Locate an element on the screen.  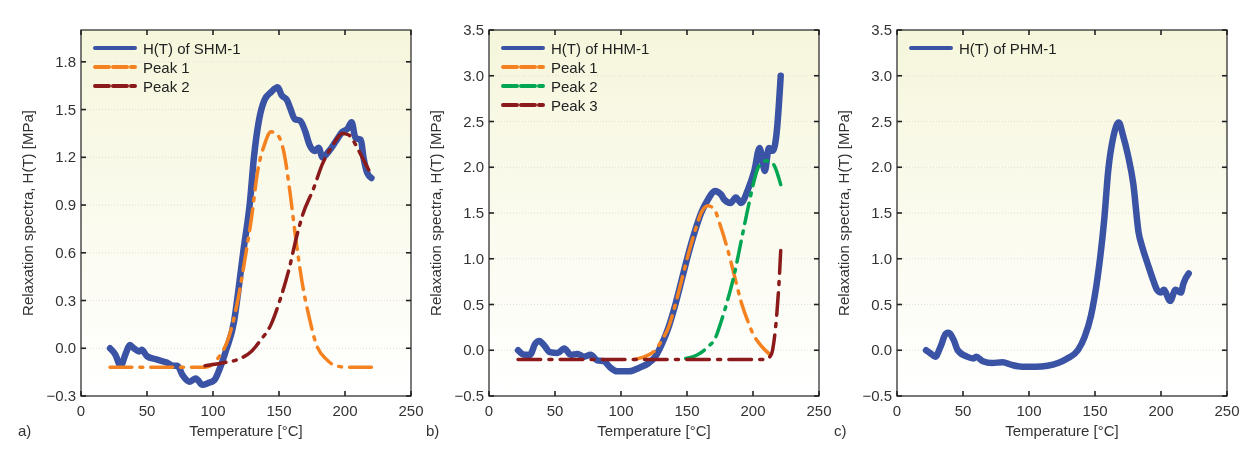
y-tick-label: 0.6 is located at coordinates (65, 252).